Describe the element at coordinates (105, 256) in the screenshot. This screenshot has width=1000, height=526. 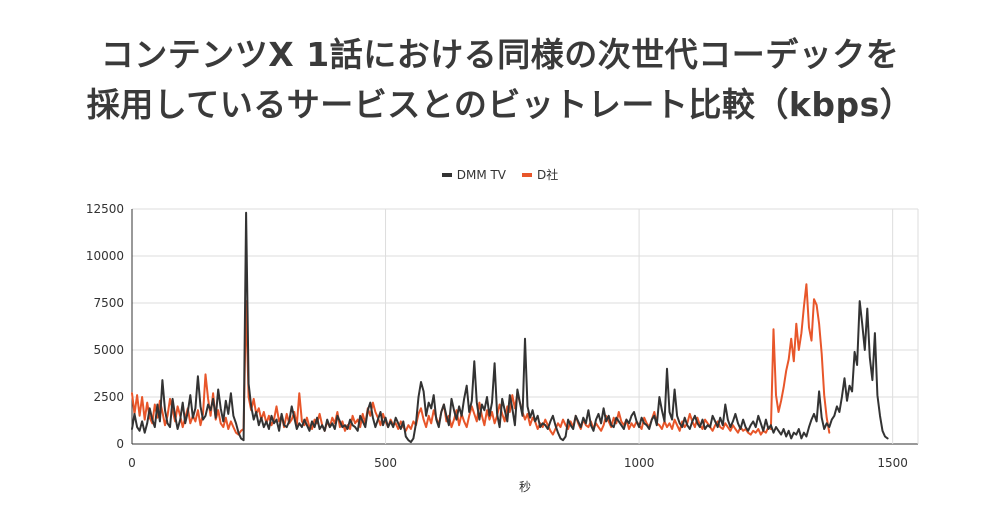
I see `y-tick-label: 10000` at that location.